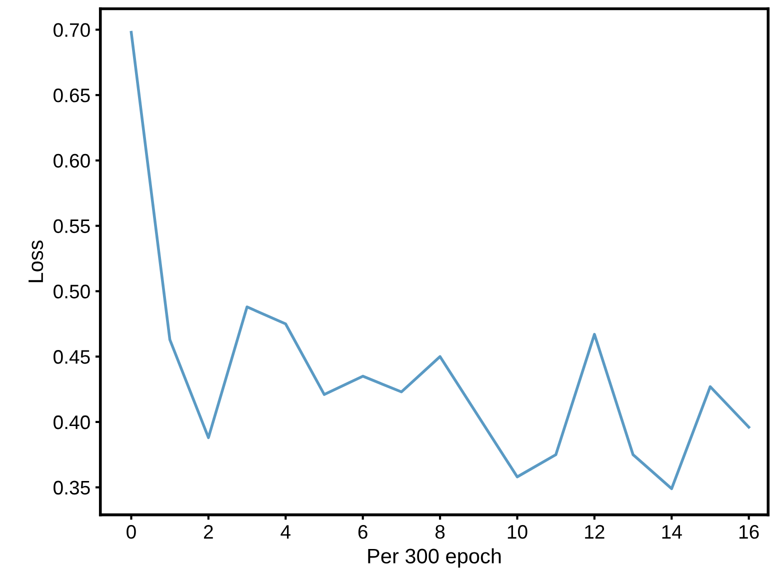 The width and height of the screenshot is (772, 585). I want to click on y-tick-label: 0.50, so click(72, 291).